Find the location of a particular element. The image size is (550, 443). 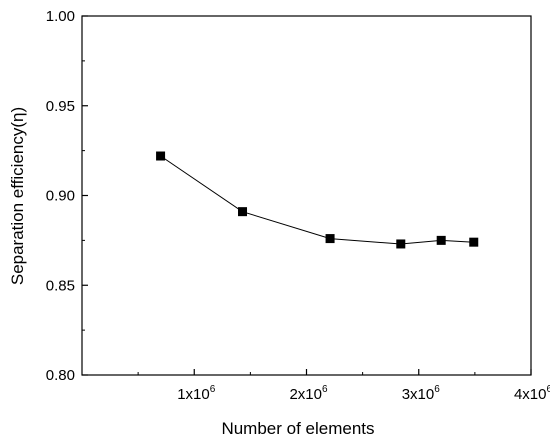

x-tick-label: 4x10⁶ is located at coordinates (532, 393).